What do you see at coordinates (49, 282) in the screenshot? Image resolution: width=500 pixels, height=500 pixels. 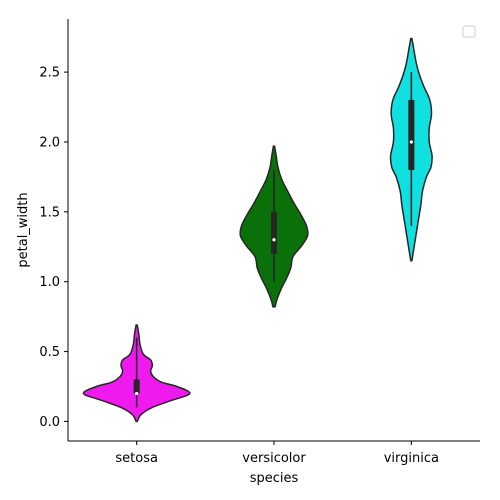 I see `y-tick-label: 1.0` at bounding box center [49, 282].